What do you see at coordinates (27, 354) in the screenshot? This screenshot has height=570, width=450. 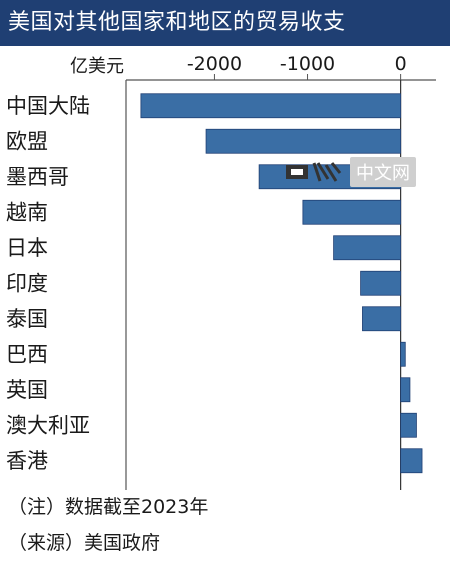 I see `category-label: 巴西` at bounding box center [27, 354].